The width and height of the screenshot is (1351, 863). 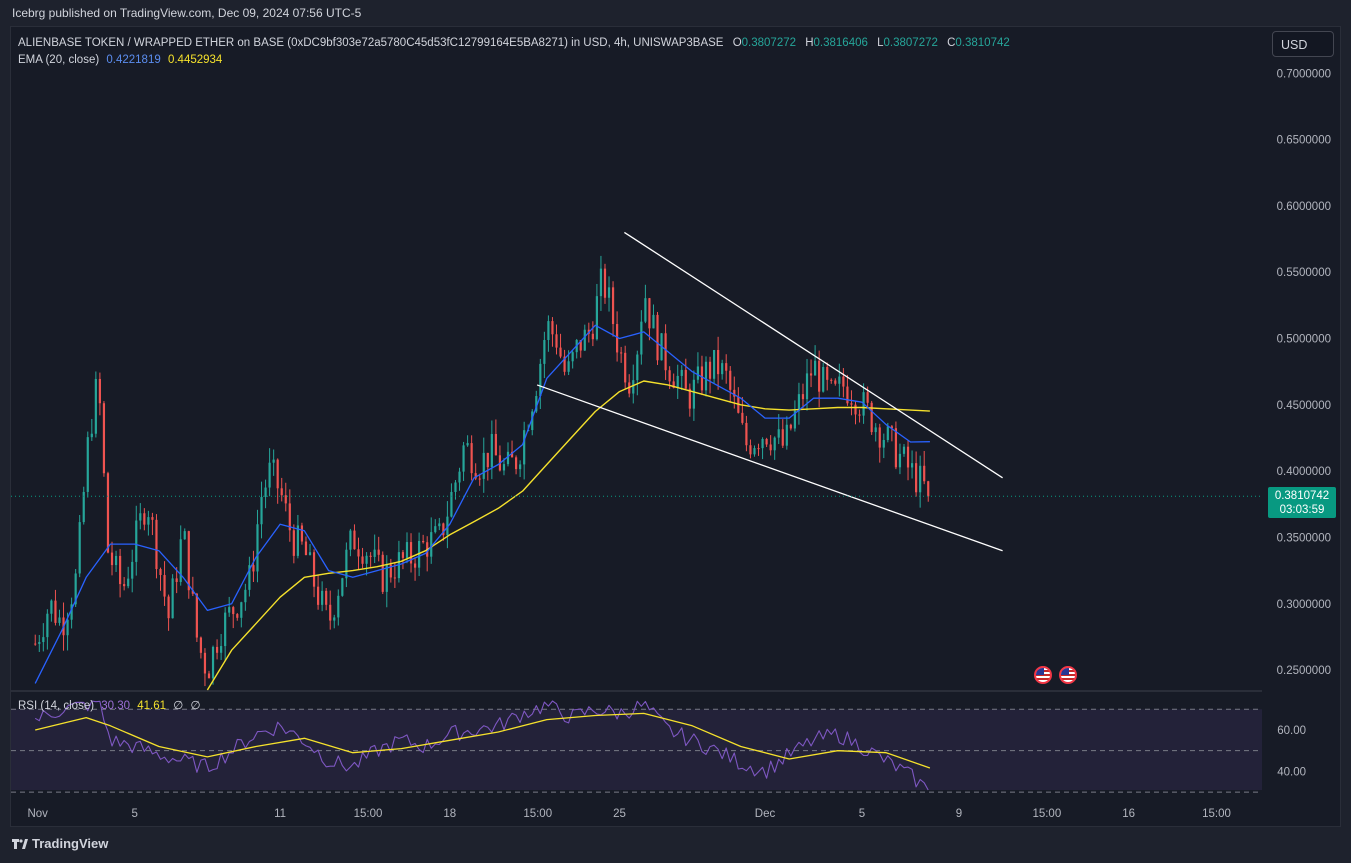 What do you see at coordinates (840, 43) in the screenshot?
I see `high-value: 0.3816406` at bounding box center [840, 43].